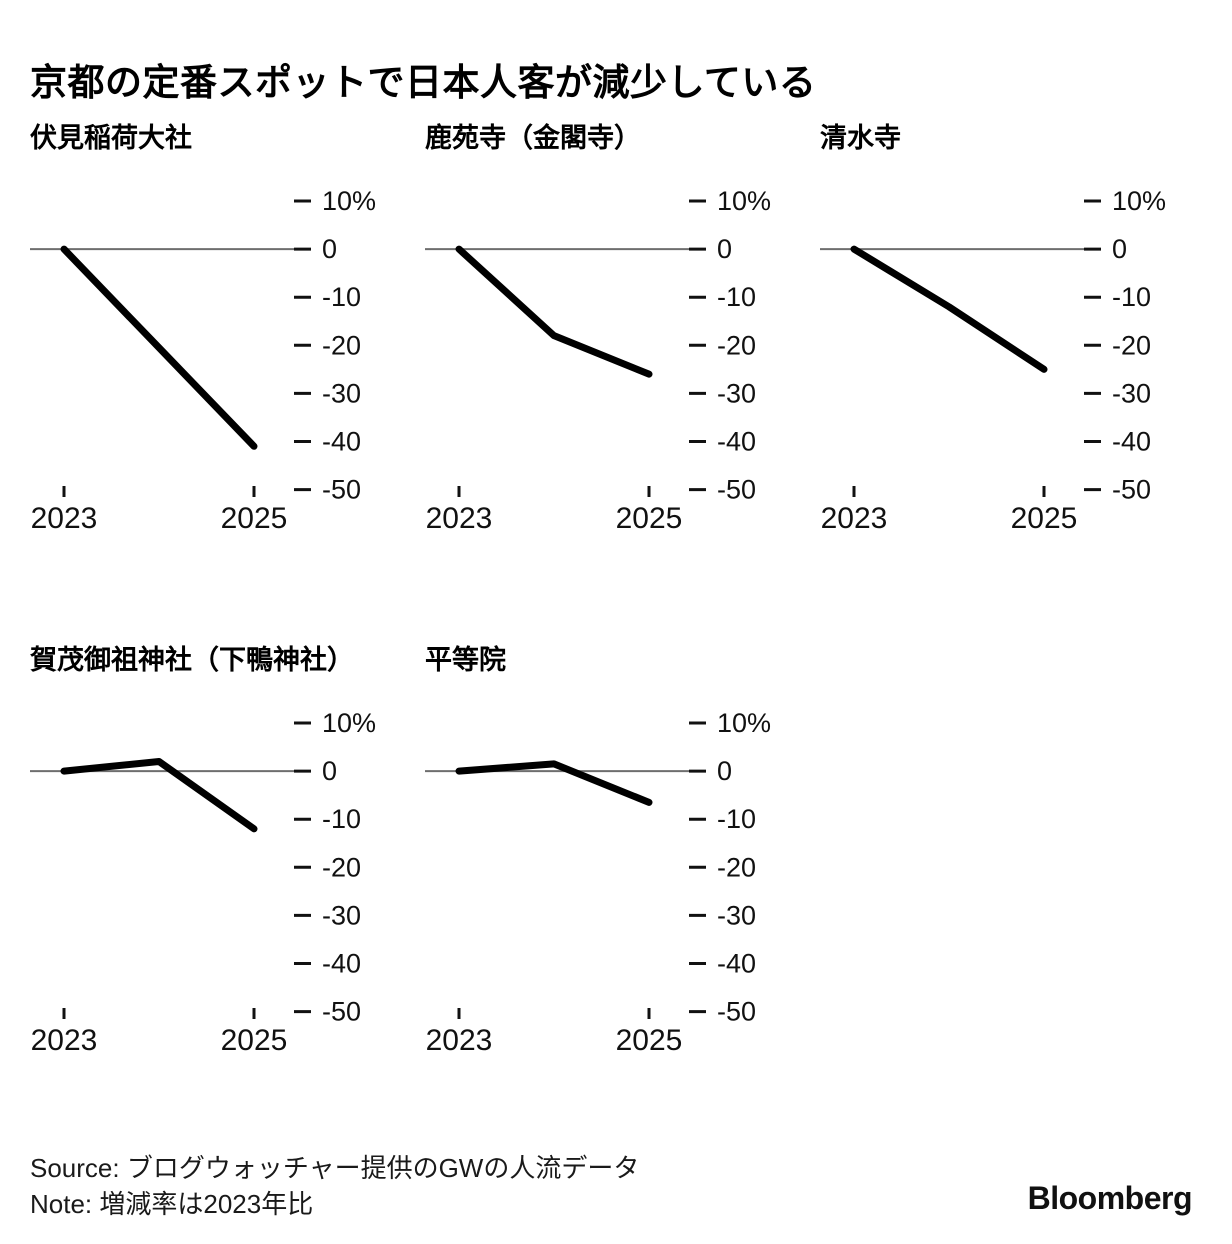  I want to click on chart-panel-kinkakuji: 鹿苑寺（金閣寺） 10% 0 -10 -20 -30 -40 -50 2023 2025, so click(620, 331).